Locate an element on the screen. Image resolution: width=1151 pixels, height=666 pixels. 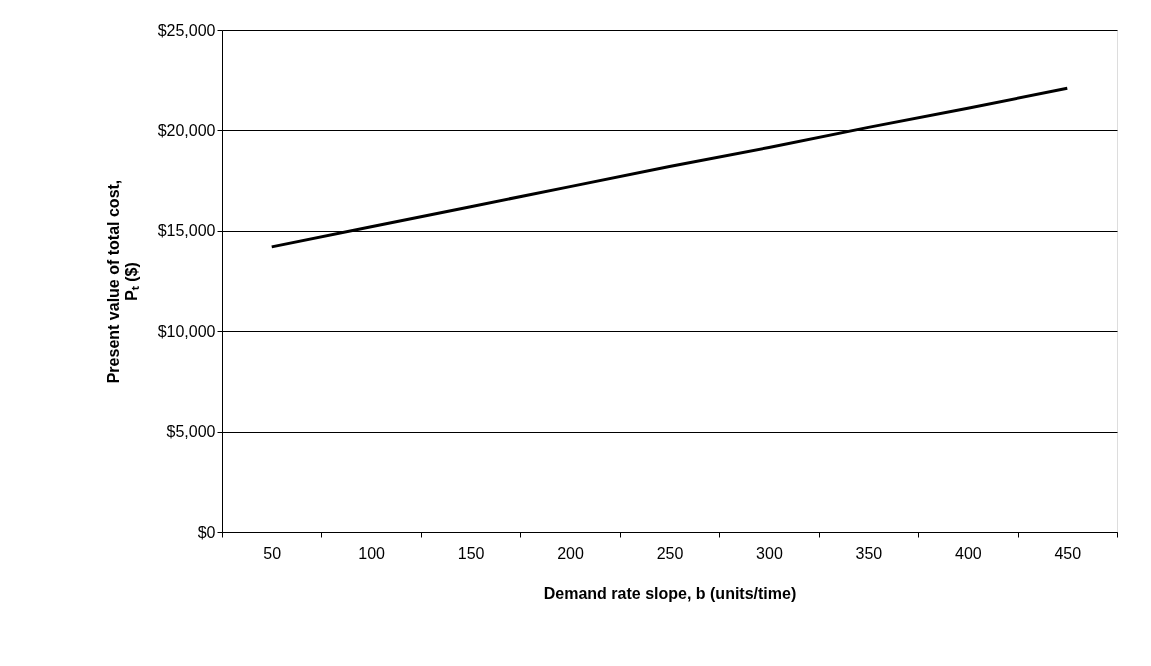
x-tick-label: 150 is located at coordinates (471, 553).